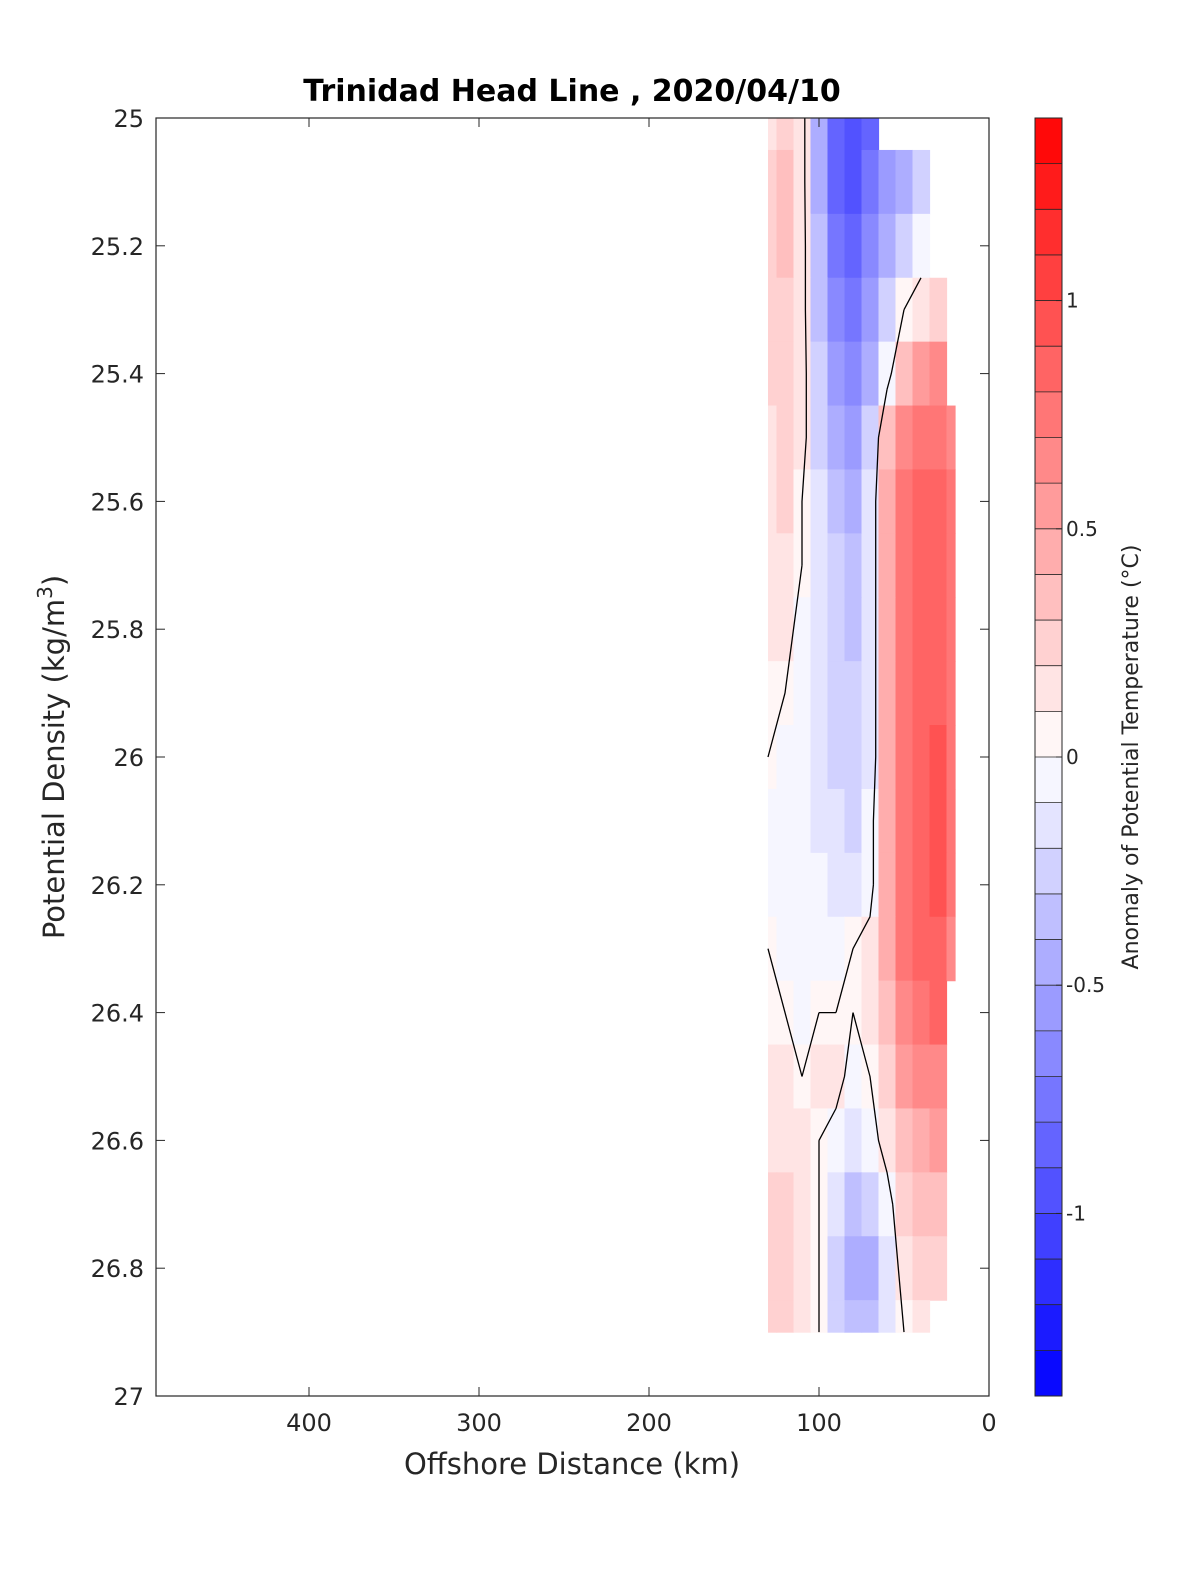  Describe the element at coordinates (479, 1423) in the screenshot. I see `x-tick-label: 300` at that location.